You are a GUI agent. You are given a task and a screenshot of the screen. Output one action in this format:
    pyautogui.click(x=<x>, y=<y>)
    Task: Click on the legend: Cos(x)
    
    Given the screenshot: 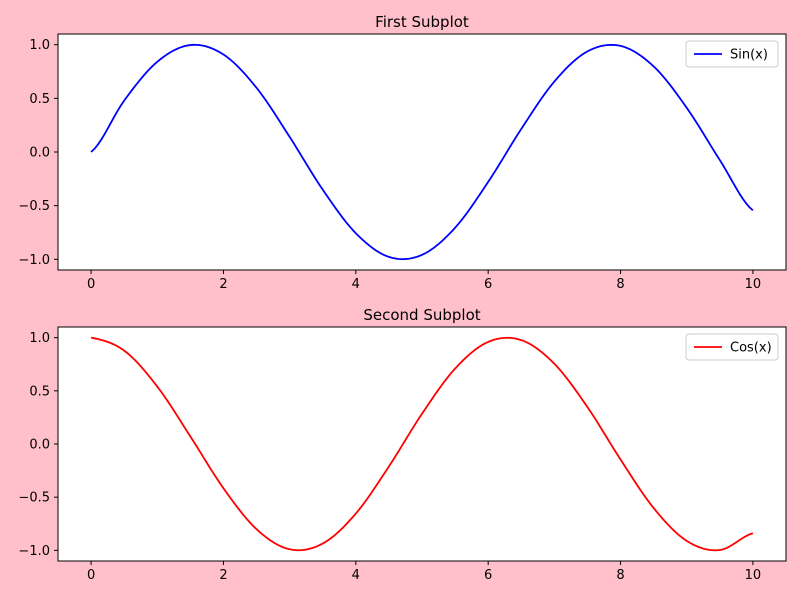 What is the action you would take?
    pyautogui.click(x=732, y=347)
    